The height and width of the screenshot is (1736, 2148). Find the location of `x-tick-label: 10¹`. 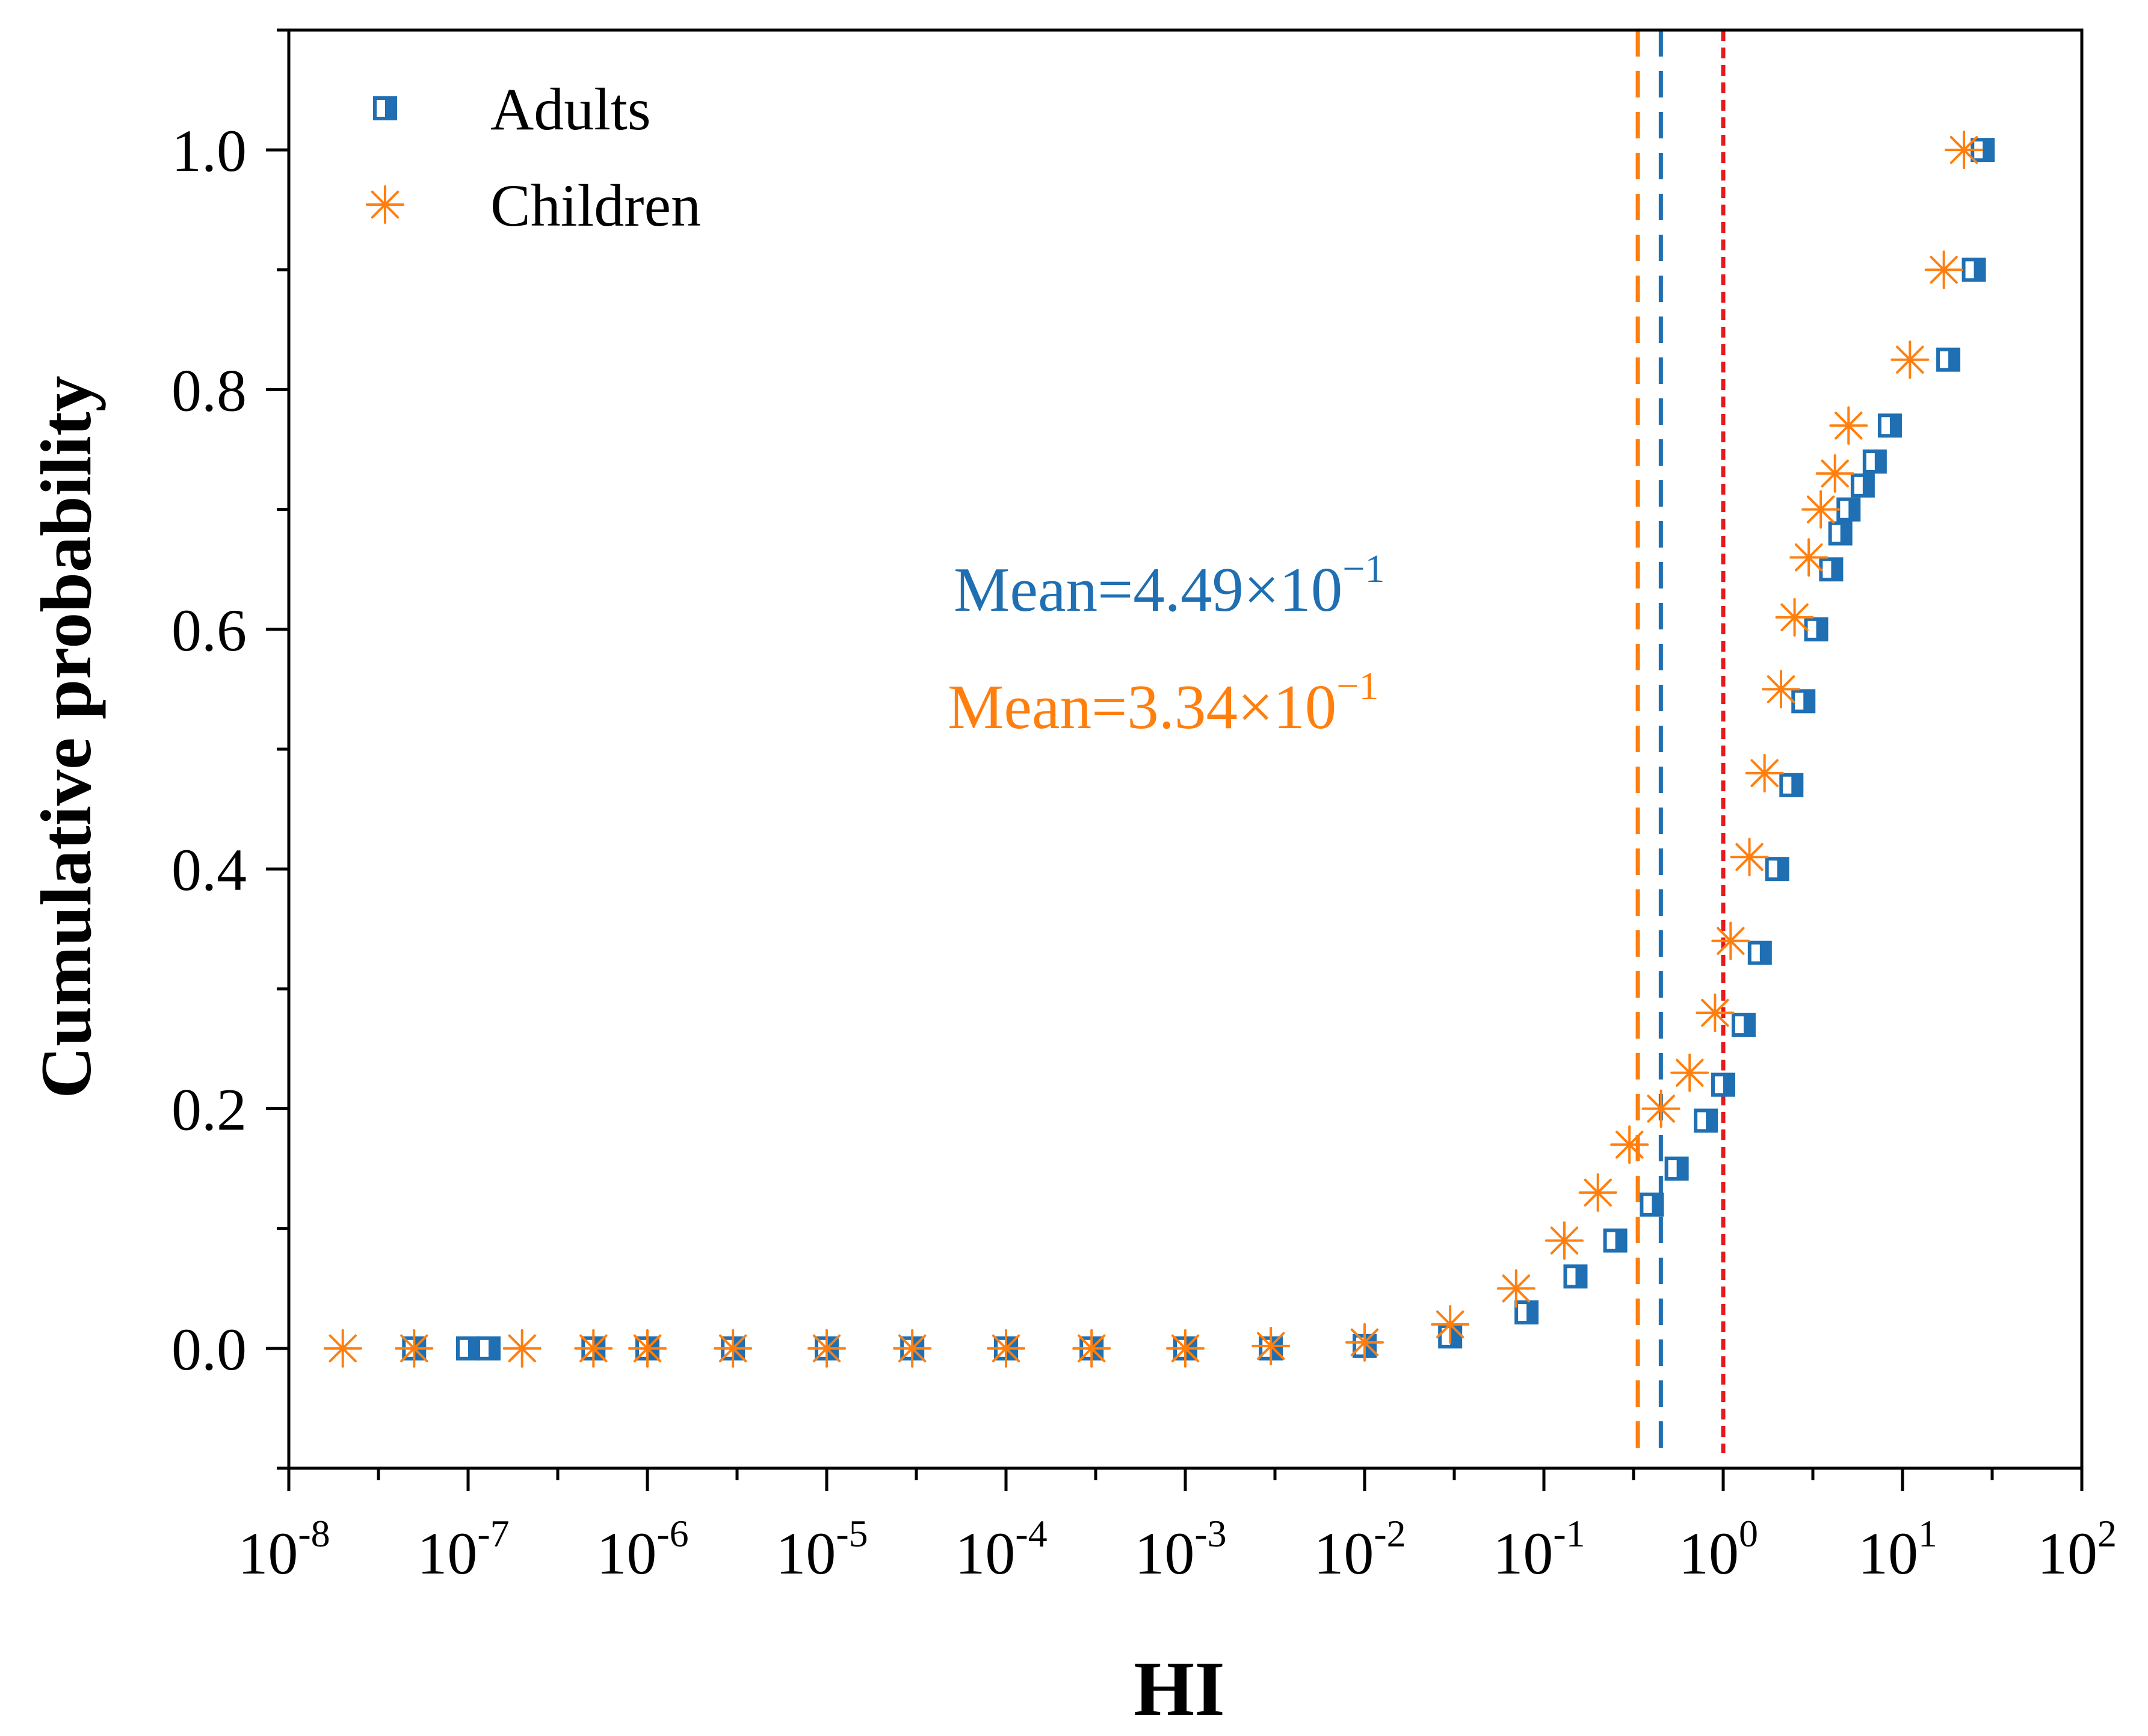

x-tick-label: 10¹ is located at coordinates (1897, 1549).